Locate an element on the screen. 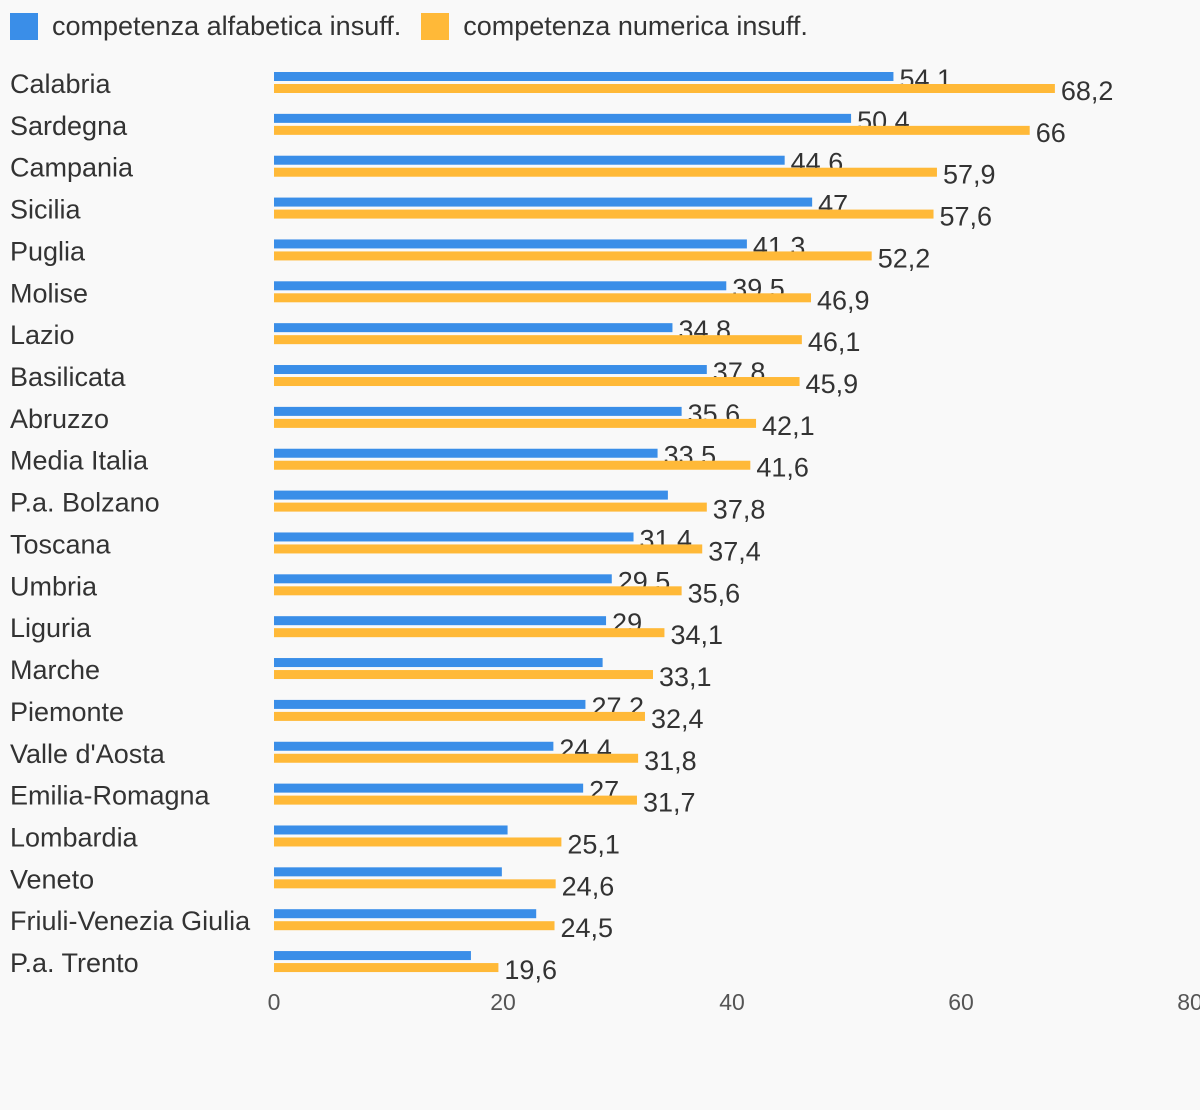 Image resolution: width=1200 pixels, height=1110 pixels. legend-item-numerica: competenza numerica insuff. is located at coordinates (614, 26).